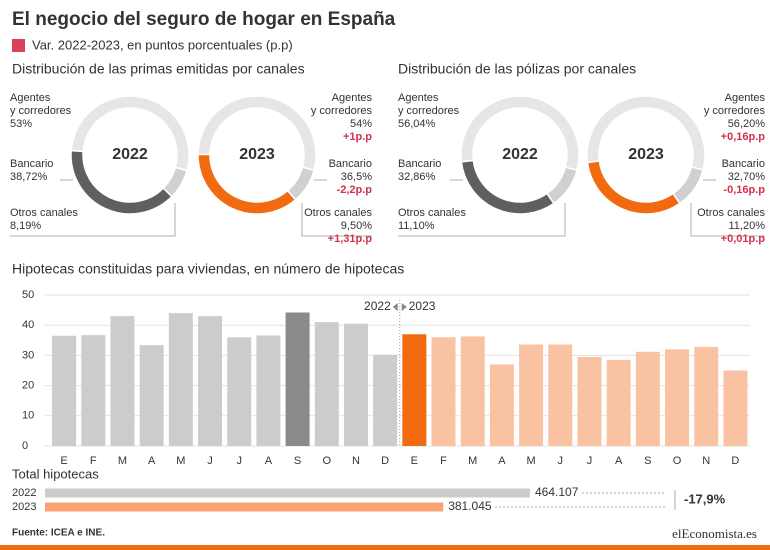 Image resolution: width=770 pixels, height=550 pixels. Describe the element at coordinates (705, 498) in the screenshot. I see `change-label: -17,9%` at that location.